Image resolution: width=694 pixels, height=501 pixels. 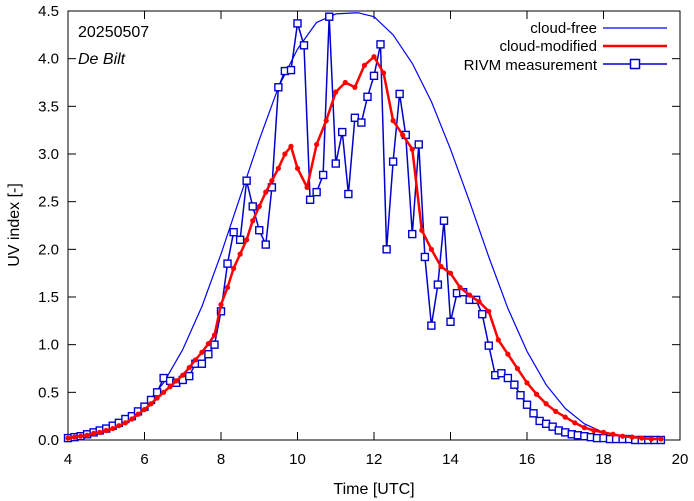 What do you see at coordinates (48, 59) in the screenshot?
I see `y-tick-label: 4.0` at bounding box center [48, 59].